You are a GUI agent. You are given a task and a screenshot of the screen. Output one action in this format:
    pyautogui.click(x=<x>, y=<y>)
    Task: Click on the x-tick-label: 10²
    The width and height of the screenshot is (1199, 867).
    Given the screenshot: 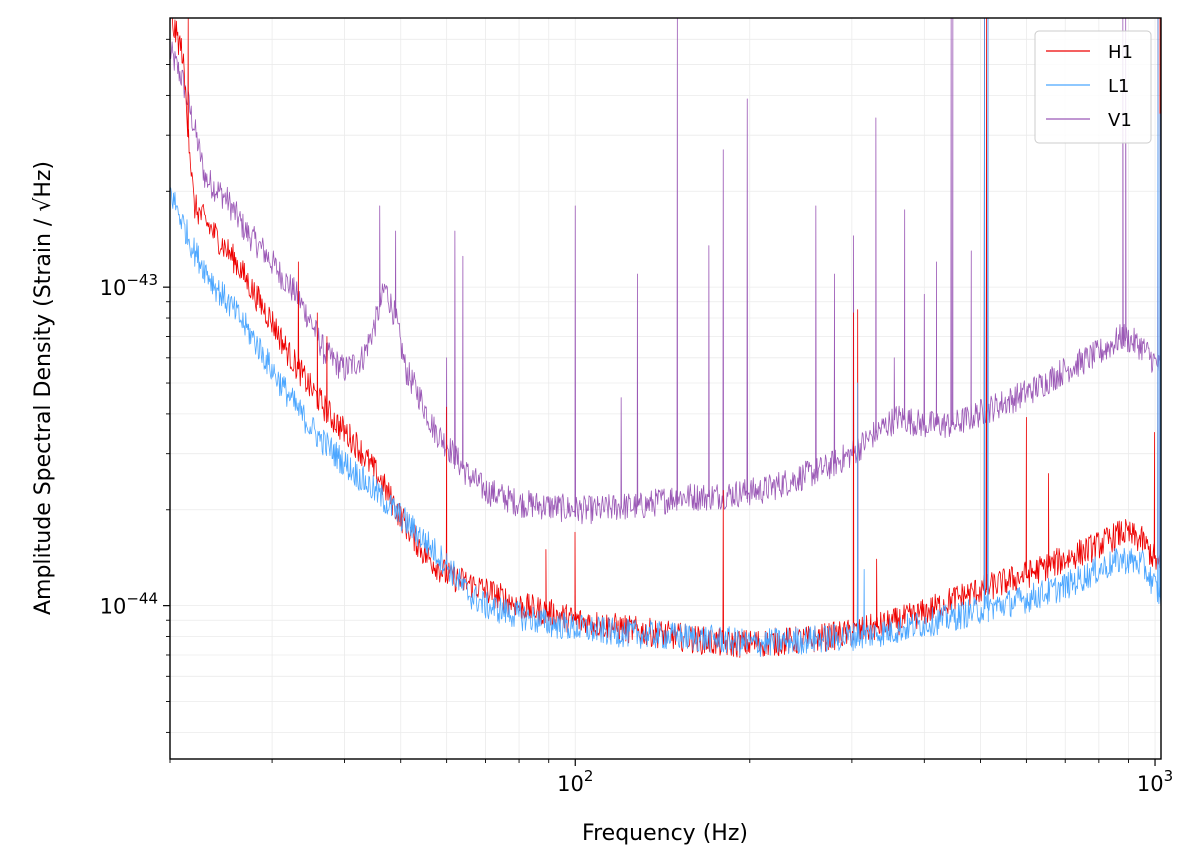 What is the action you would take?
    pyautogui.click(x=575, y=781)
    